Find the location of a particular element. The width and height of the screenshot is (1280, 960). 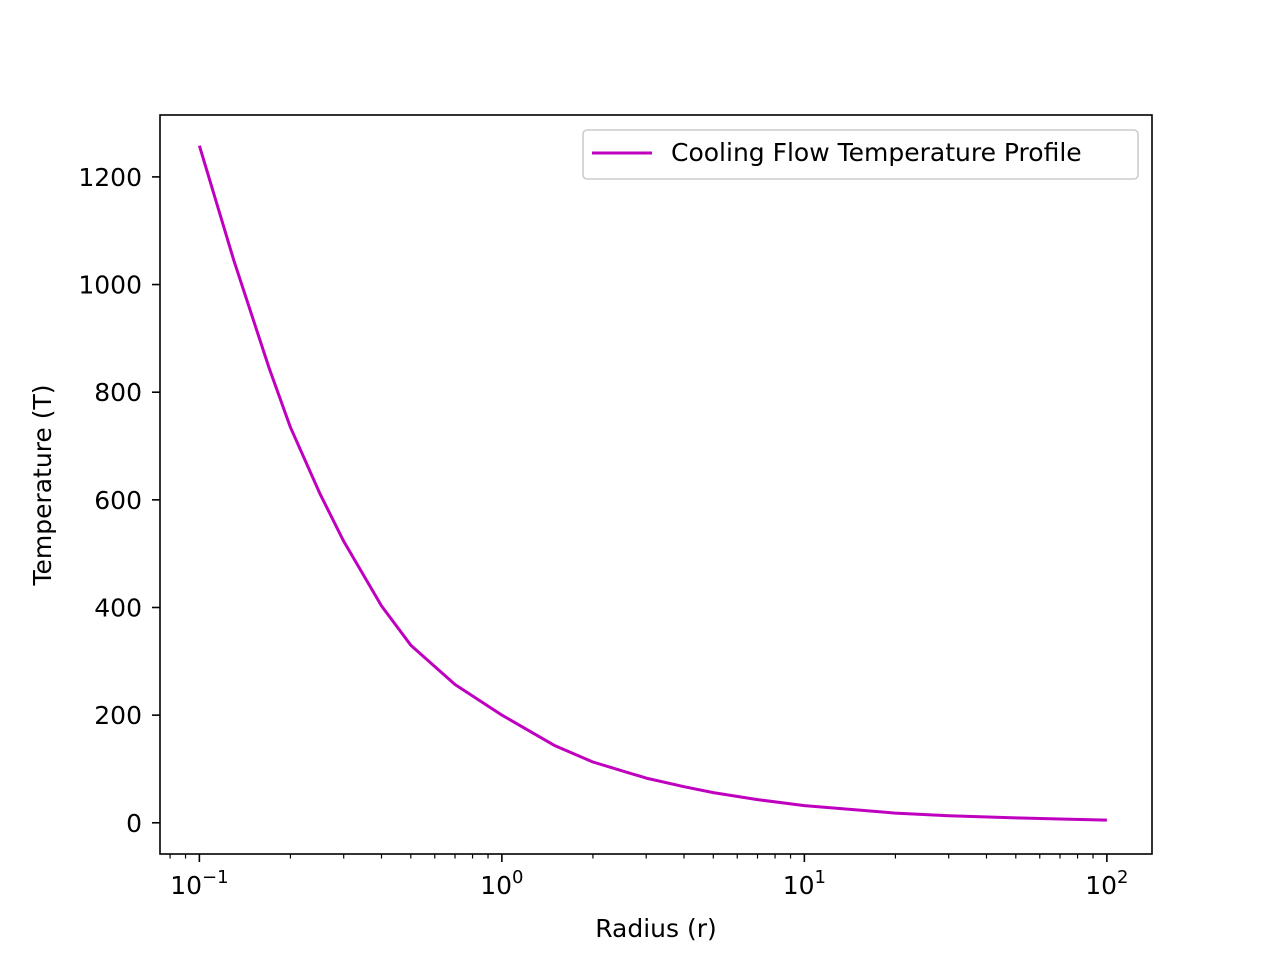

x-tick-label: 10² is located at coordinates (1106, 883).